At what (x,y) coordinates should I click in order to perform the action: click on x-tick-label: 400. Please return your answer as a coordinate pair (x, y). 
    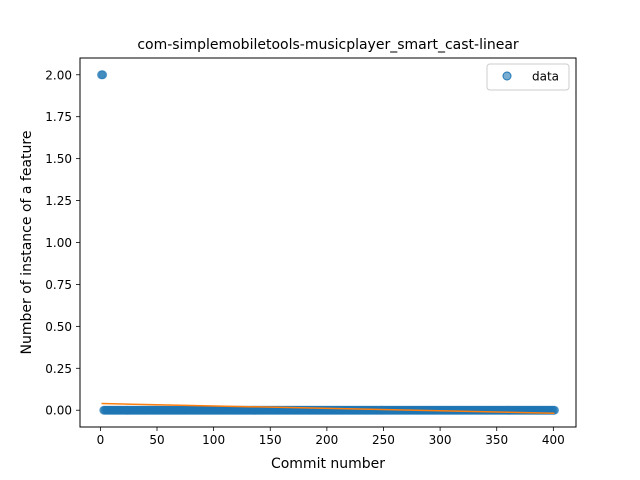
    Looking at the image, I should click on (553, 440).